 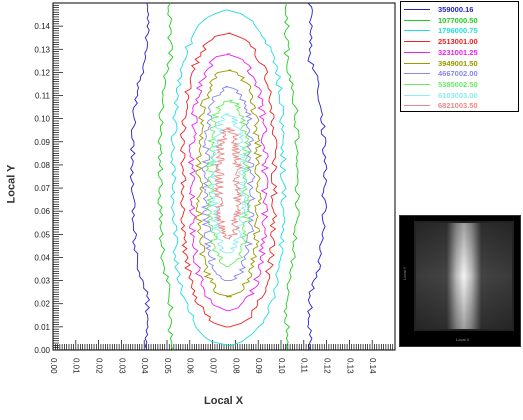 I want to click on legend-item: 3949001.50, so click(x=461, y=63).